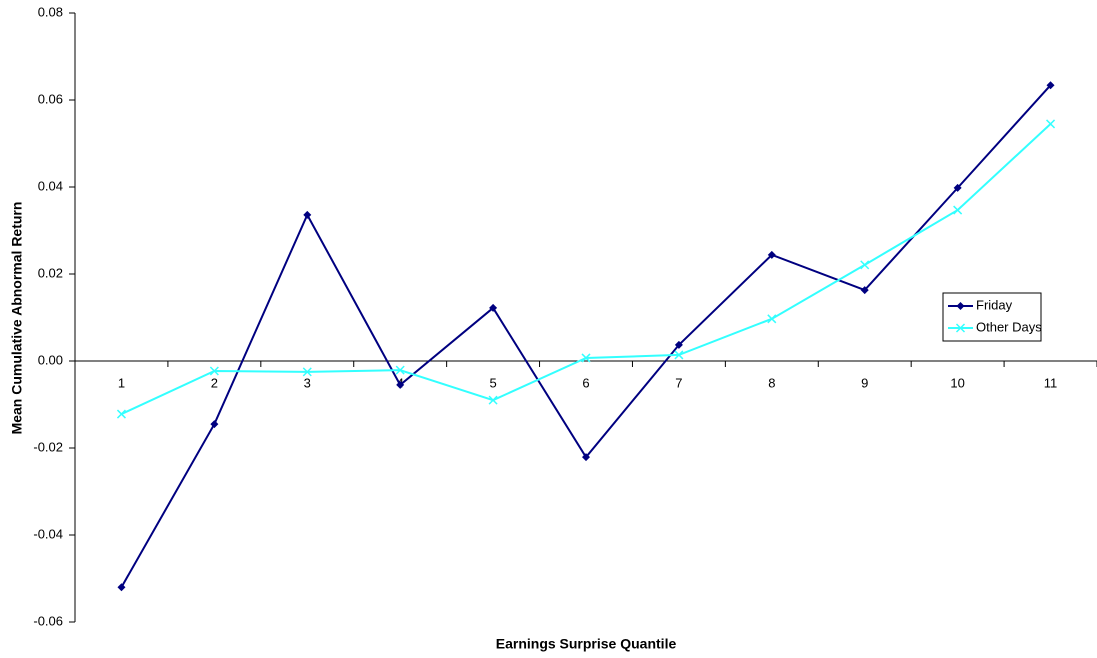 This screenshot has height=658, width=1097. Describe the element at coordinates (214, 382) in the screenshot. I see `x-tick-label: 2` at that location.